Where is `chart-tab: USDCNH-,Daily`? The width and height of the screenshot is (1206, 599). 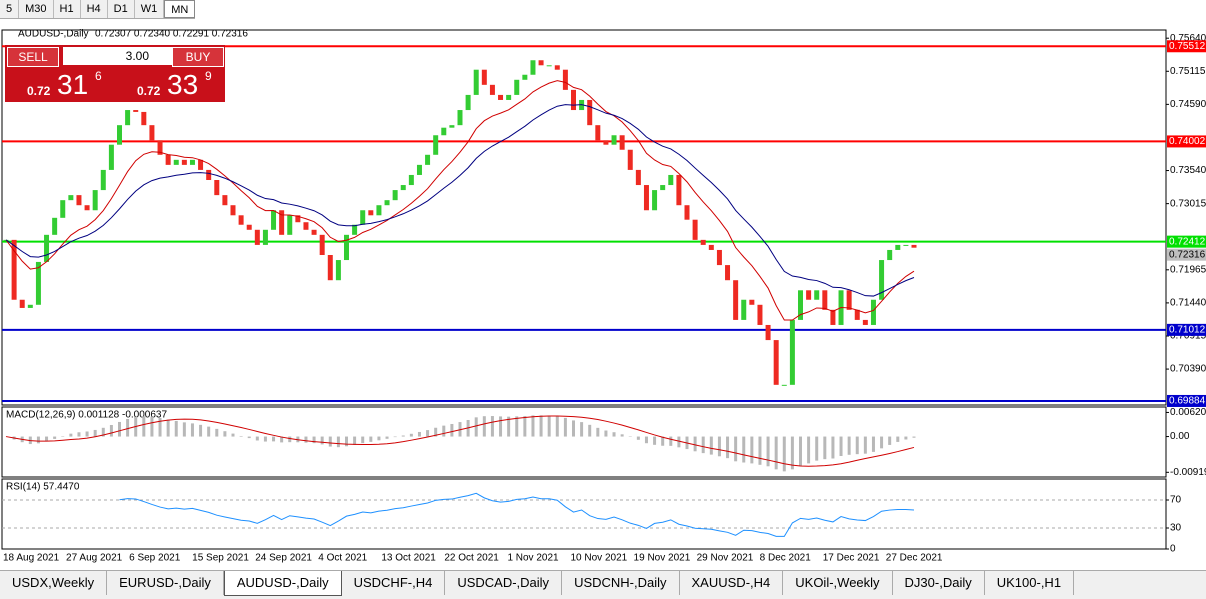 chart-tab: USDCNH-,Daily is located at coordinates (620, 583).